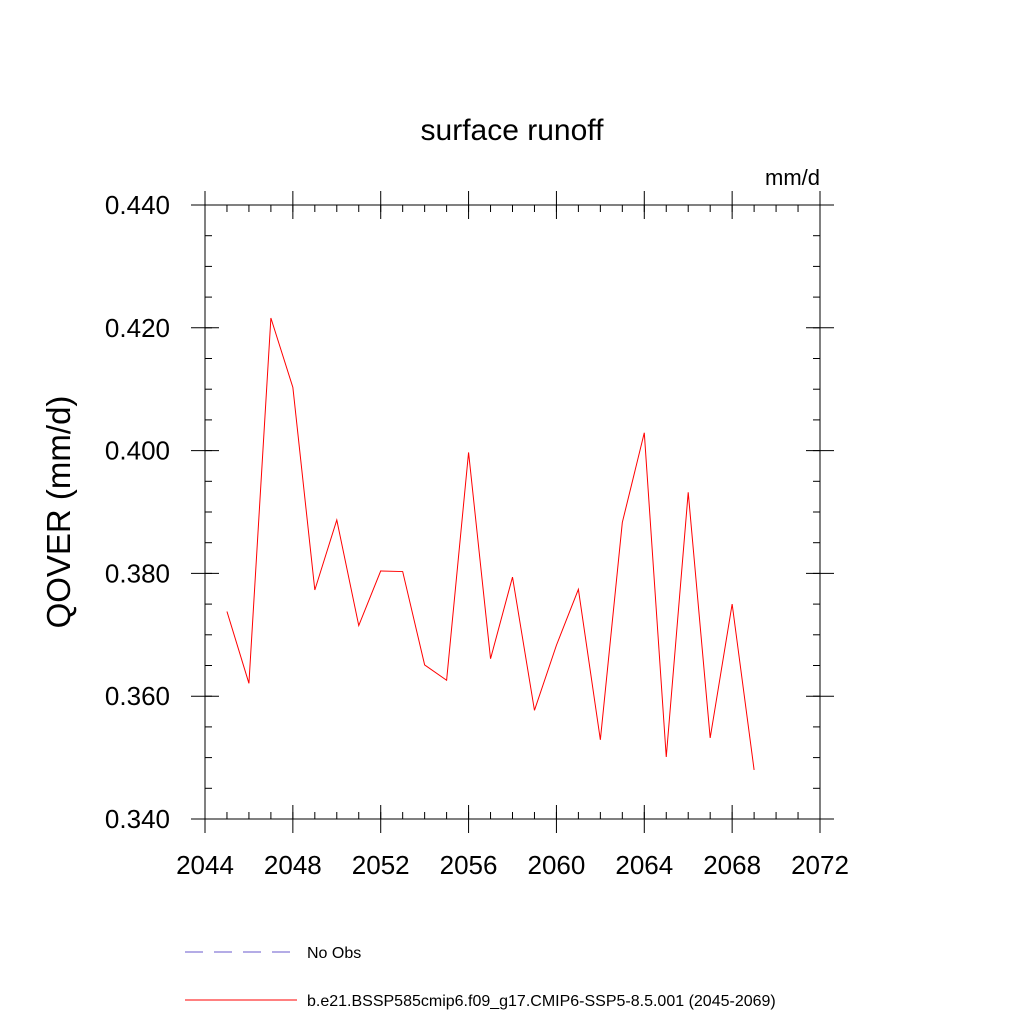 The image size is (1024, 1029). I want to click on y-tick-label: 0.360, so click(137, 696).